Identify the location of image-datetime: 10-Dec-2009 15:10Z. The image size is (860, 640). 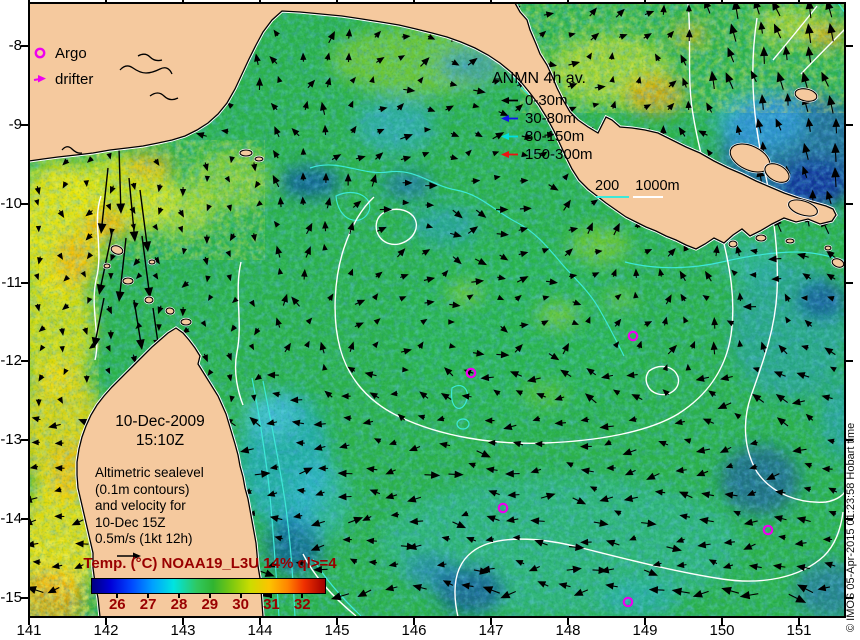
(160, 431).